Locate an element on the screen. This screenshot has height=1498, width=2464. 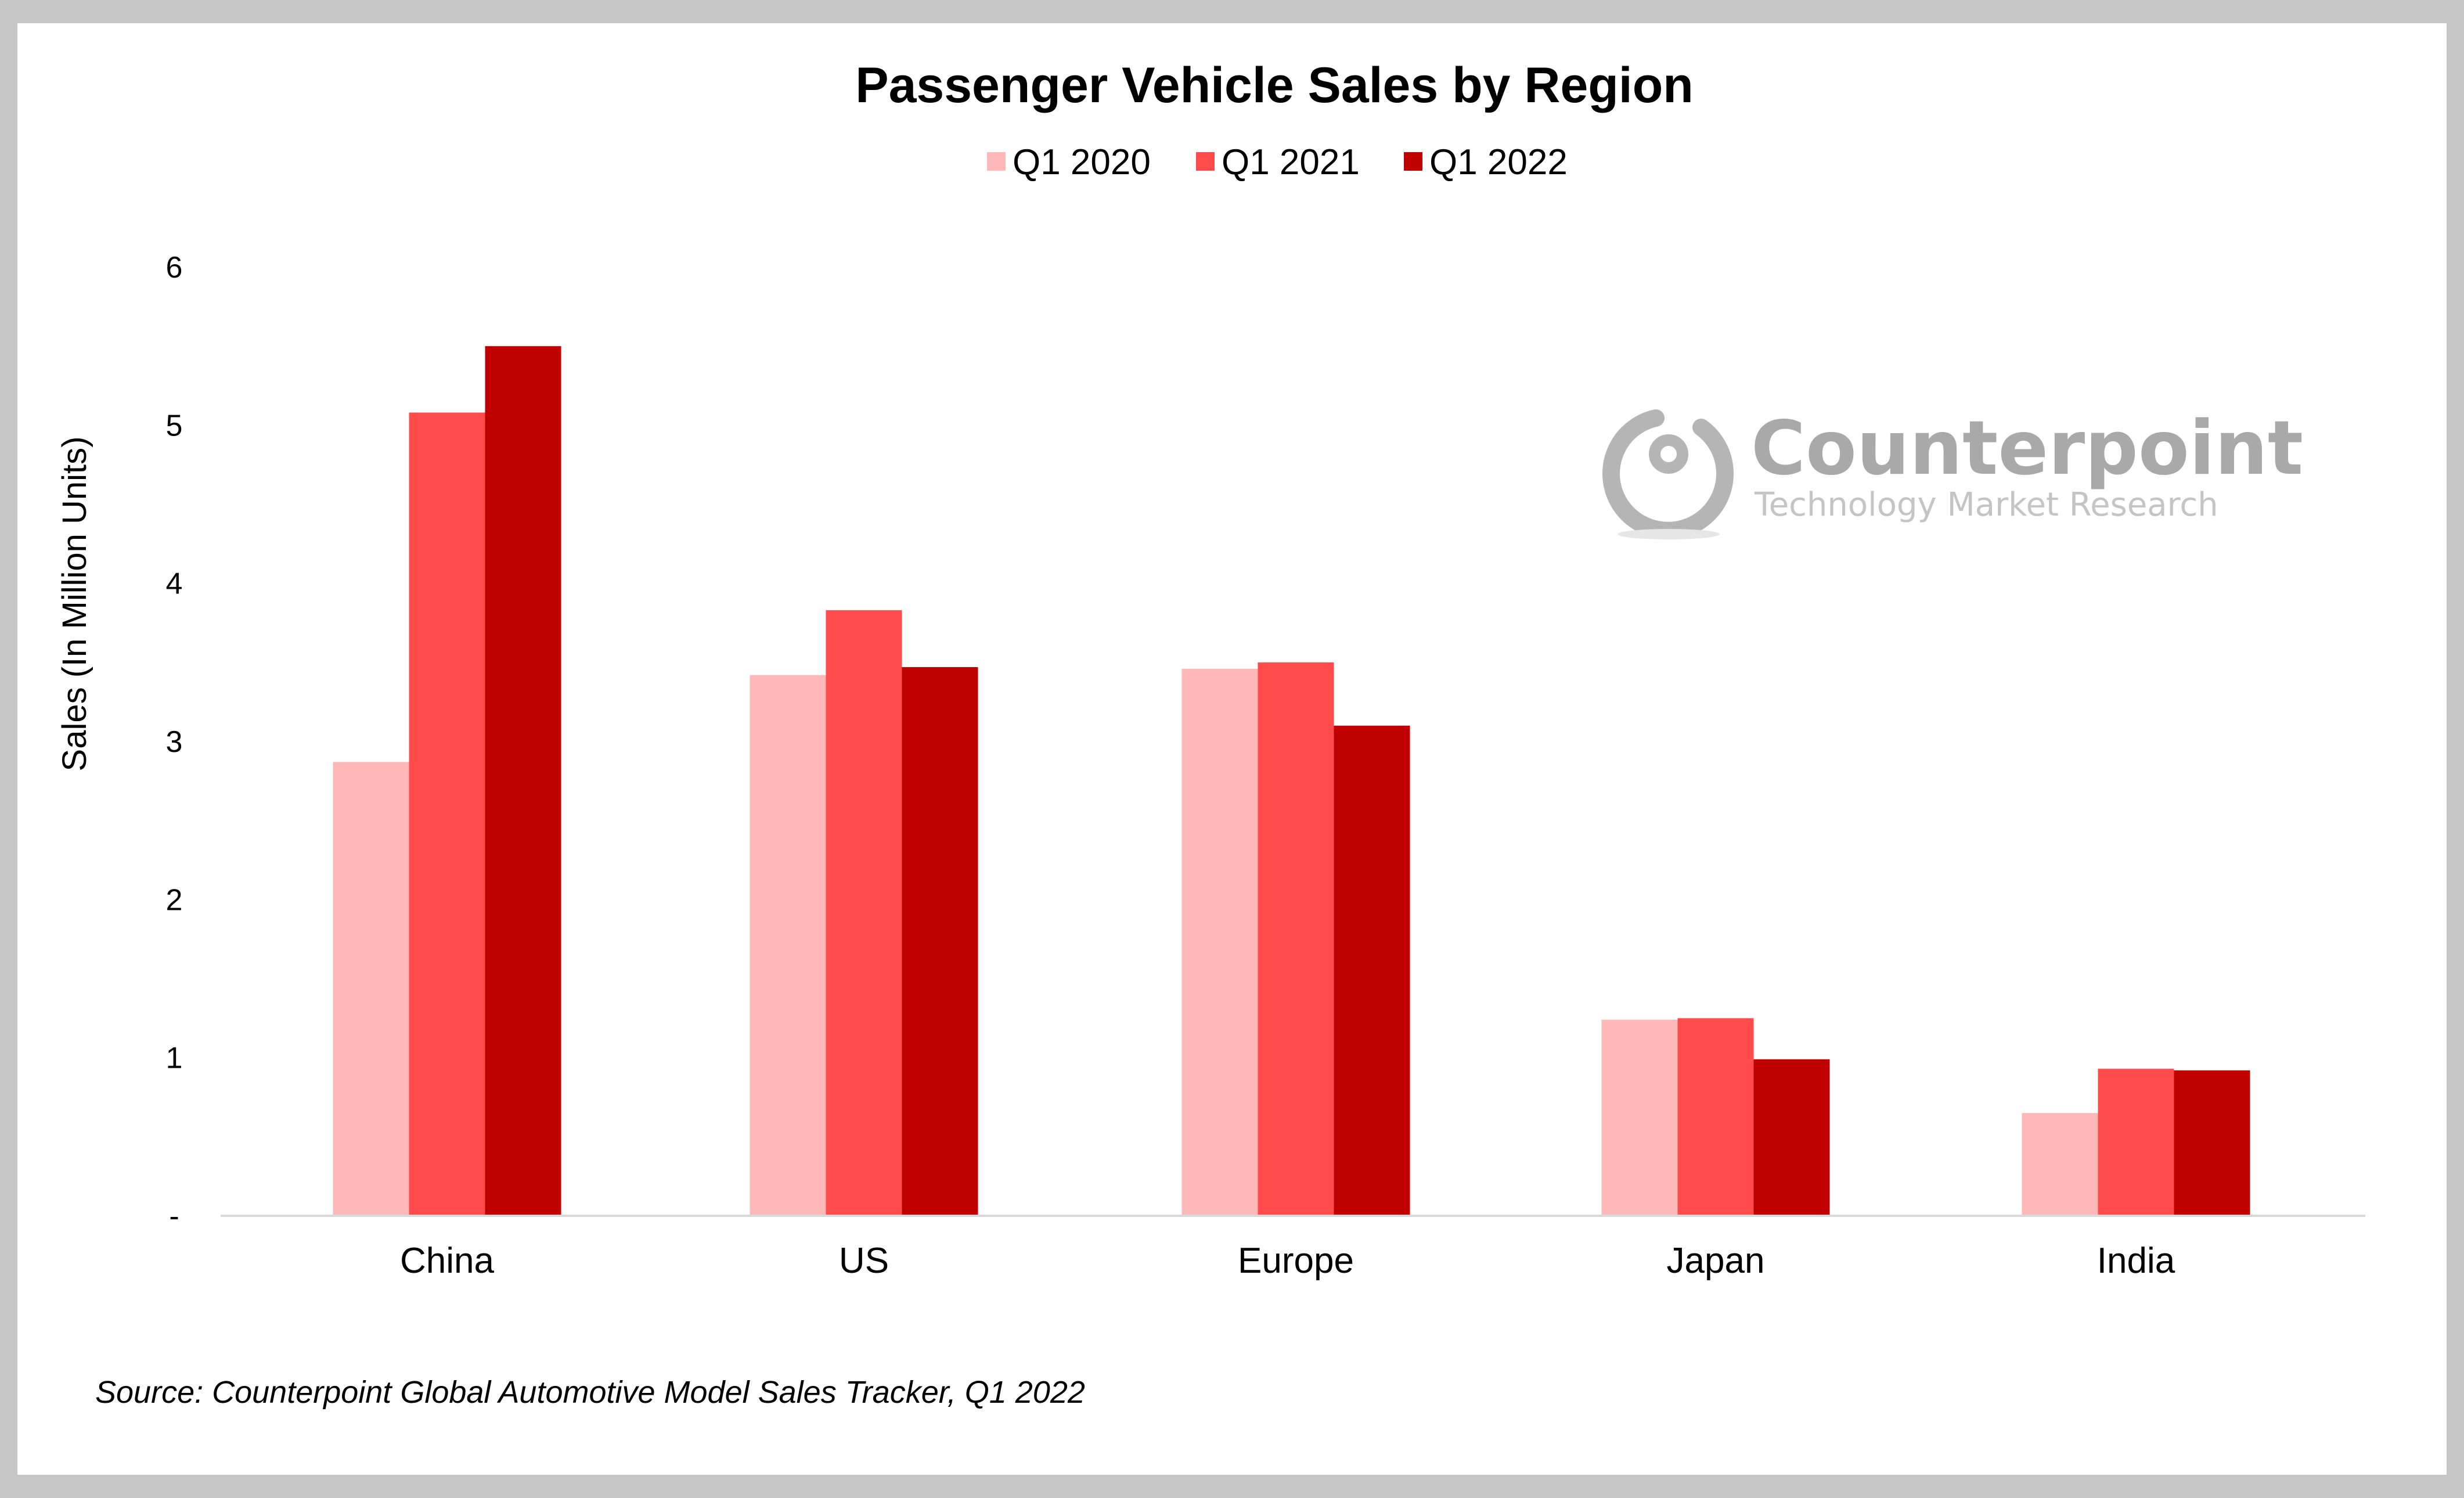
bar-japan-q1-2020 is located at coordinates (1639, 1118).